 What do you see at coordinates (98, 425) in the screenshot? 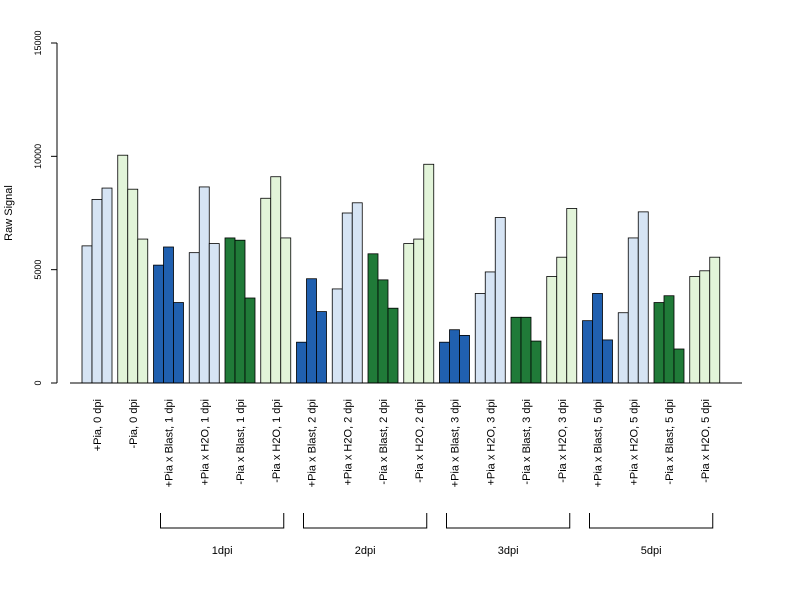
I see `category-label: +Pia, 0 dpi` at bounding box center [98, 425].